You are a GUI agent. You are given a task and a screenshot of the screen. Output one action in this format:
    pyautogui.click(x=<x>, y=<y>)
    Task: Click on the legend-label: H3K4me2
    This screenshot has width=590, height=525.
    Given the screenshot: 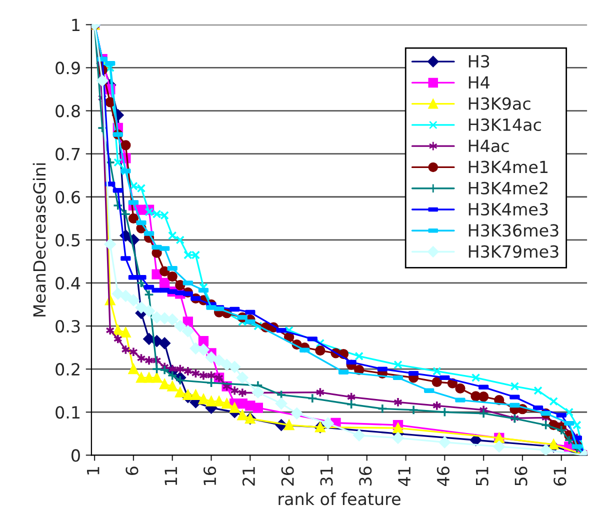 What is the action you would take?
    pyautogui.click(x=508, y=188)
    